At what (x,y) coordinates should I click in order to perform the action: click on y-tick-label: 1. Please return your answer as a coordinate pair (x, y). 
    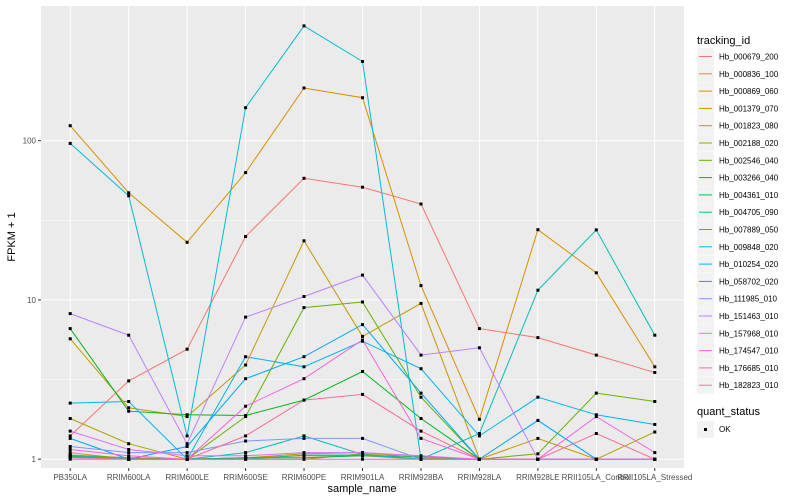
    Looking at the image, I should click on (34, 459).